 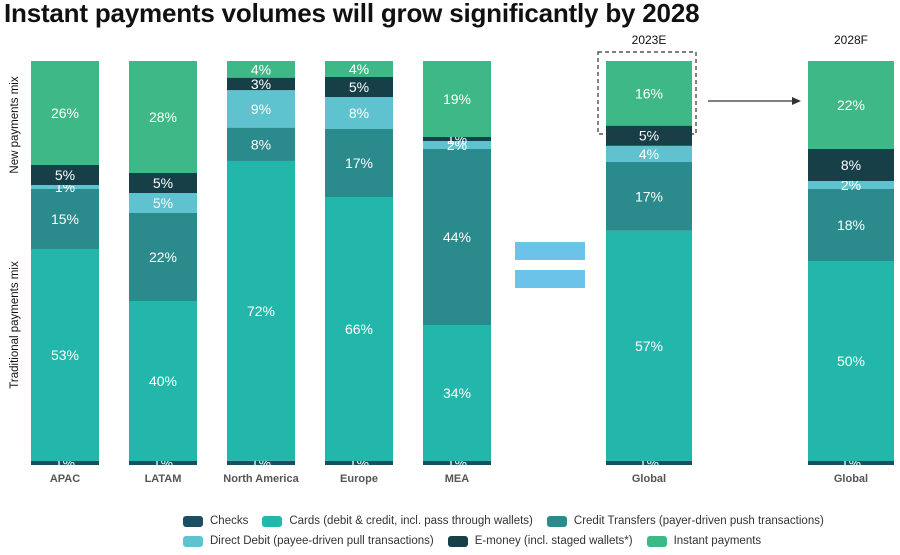 What do you see at coordinates (550, 251) in the screenshot?
I see `equals-sign-top` at bounding box center [550, 251].